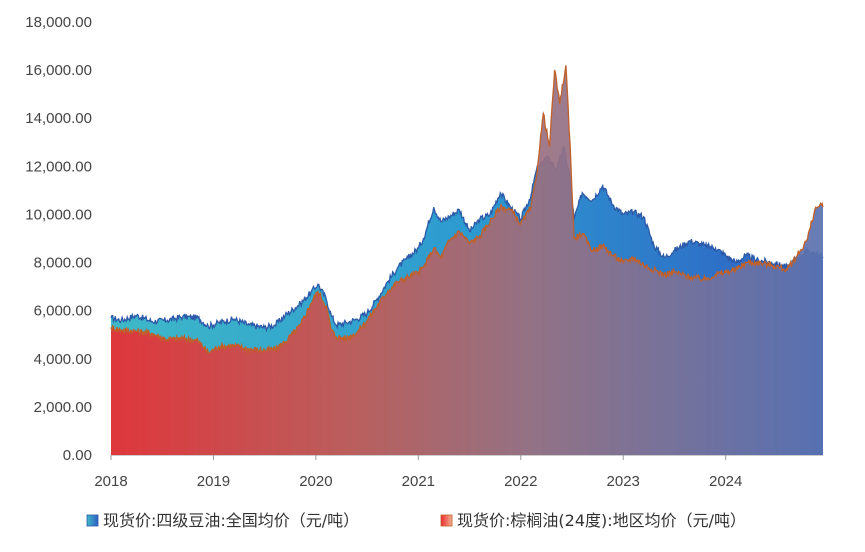  Describe the element at coordinates (623, 481) in the screenshot. I see `x-tick-label: 2023` at that location.